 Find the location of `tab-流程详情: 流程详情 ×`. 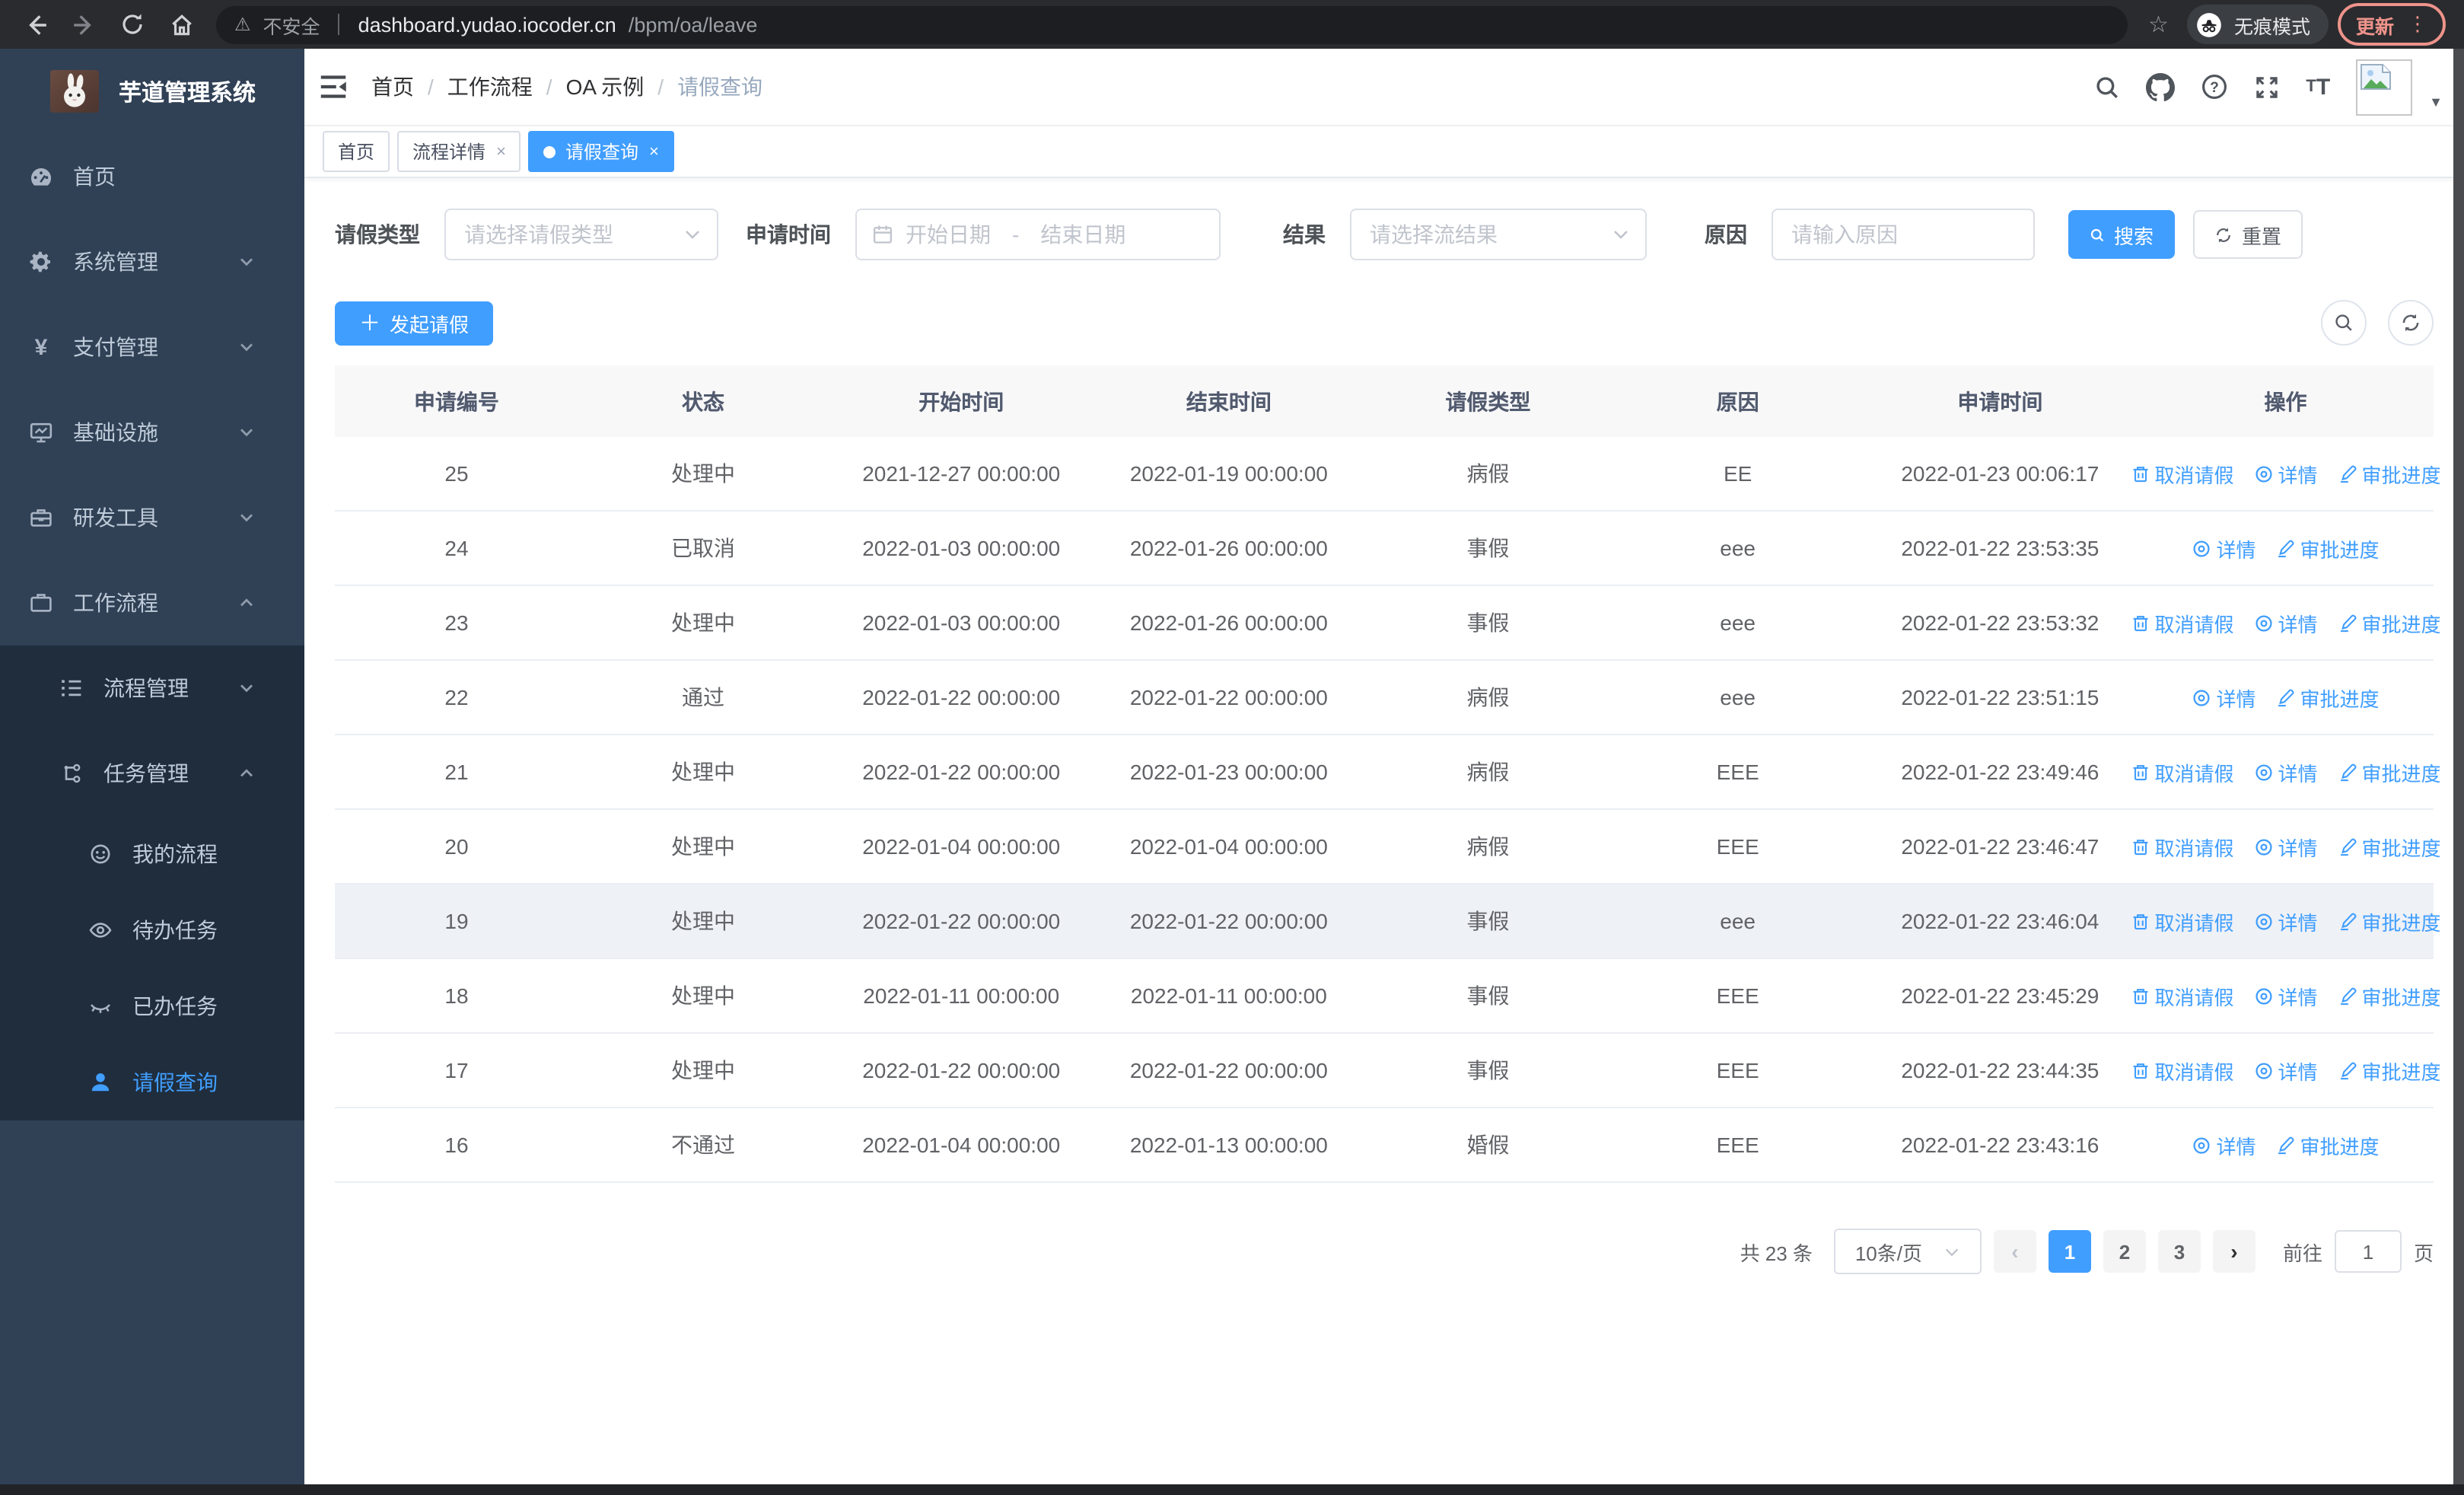

tab-流程详情: 流程详情 × is located at coordinates (459, 151).